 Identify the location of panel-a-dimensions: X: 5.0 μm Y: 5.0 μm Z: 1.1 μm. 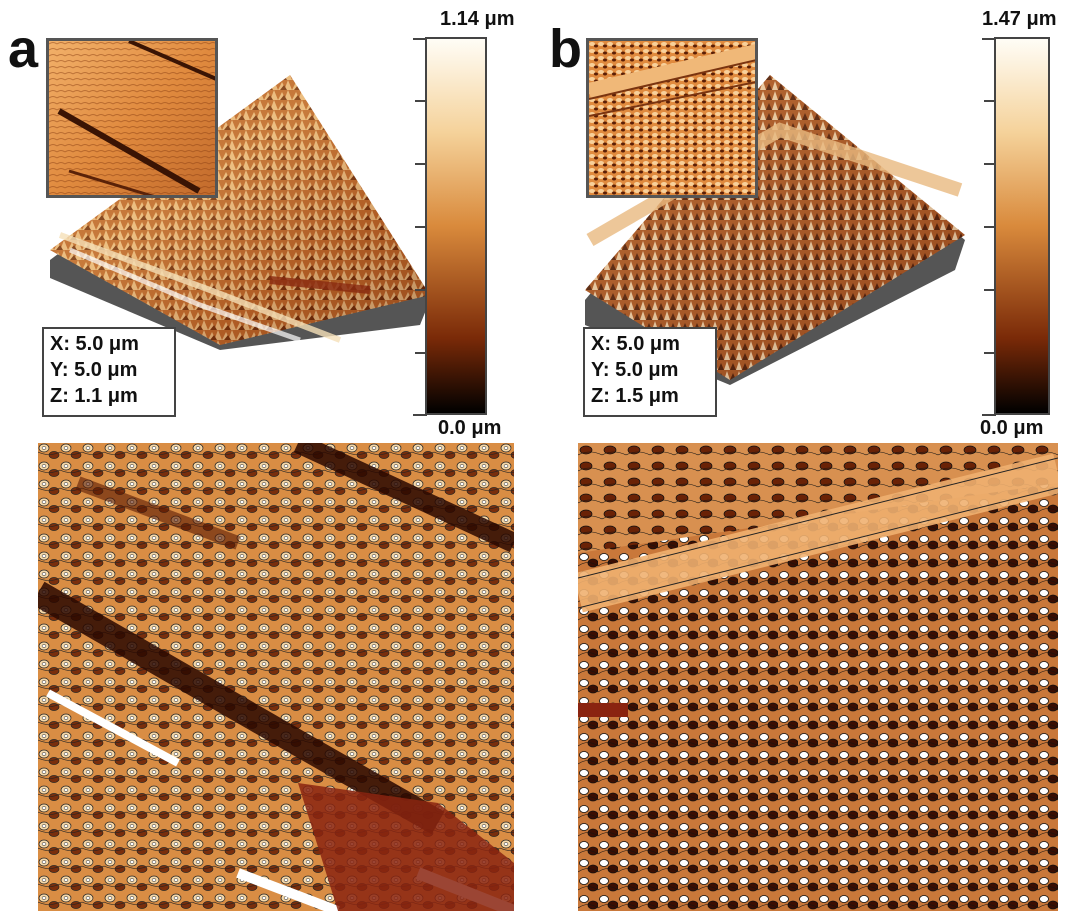
(109, 372).